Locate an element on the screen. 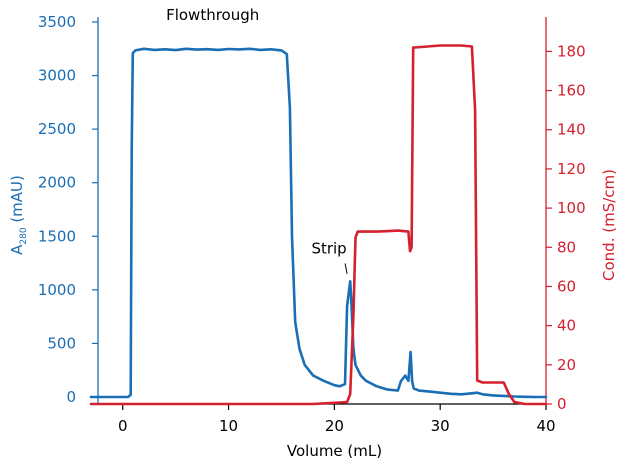 This screenshot has height=459, width=619. right-tick-label: 120 is located at coordinates (571, 169).